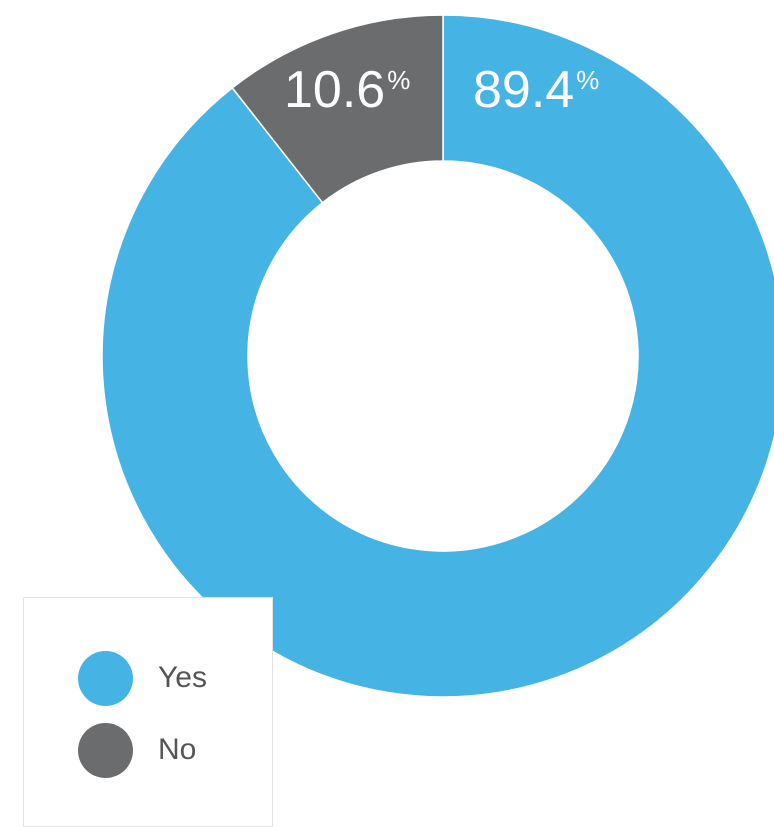  What do you see at coordinates (105, 750) in the screenshot?
I see `legend-swatch-no` at bounding box center [105, 750].